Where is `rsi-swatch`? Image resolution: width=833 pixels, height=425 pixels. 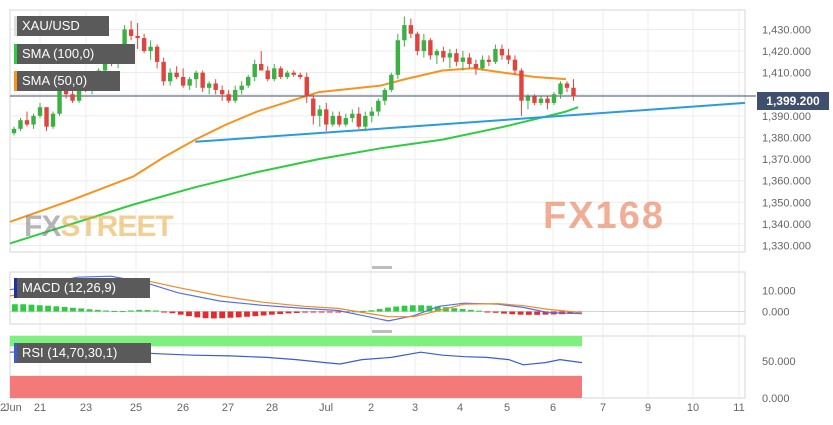
rsi-swatch is located at coordinates (15, 353).